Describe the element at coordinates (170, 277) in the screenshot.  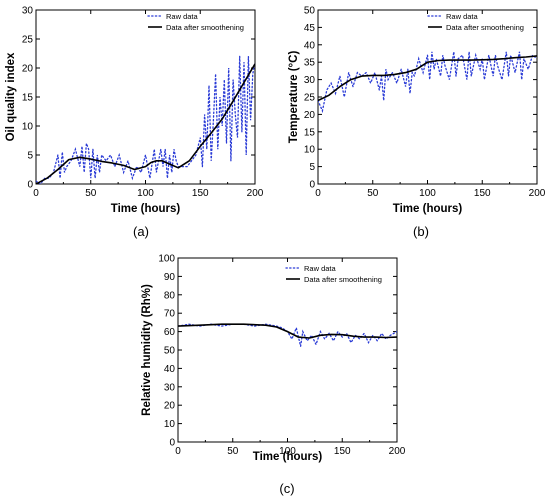
I see `y-tick-label: 90` at that location.